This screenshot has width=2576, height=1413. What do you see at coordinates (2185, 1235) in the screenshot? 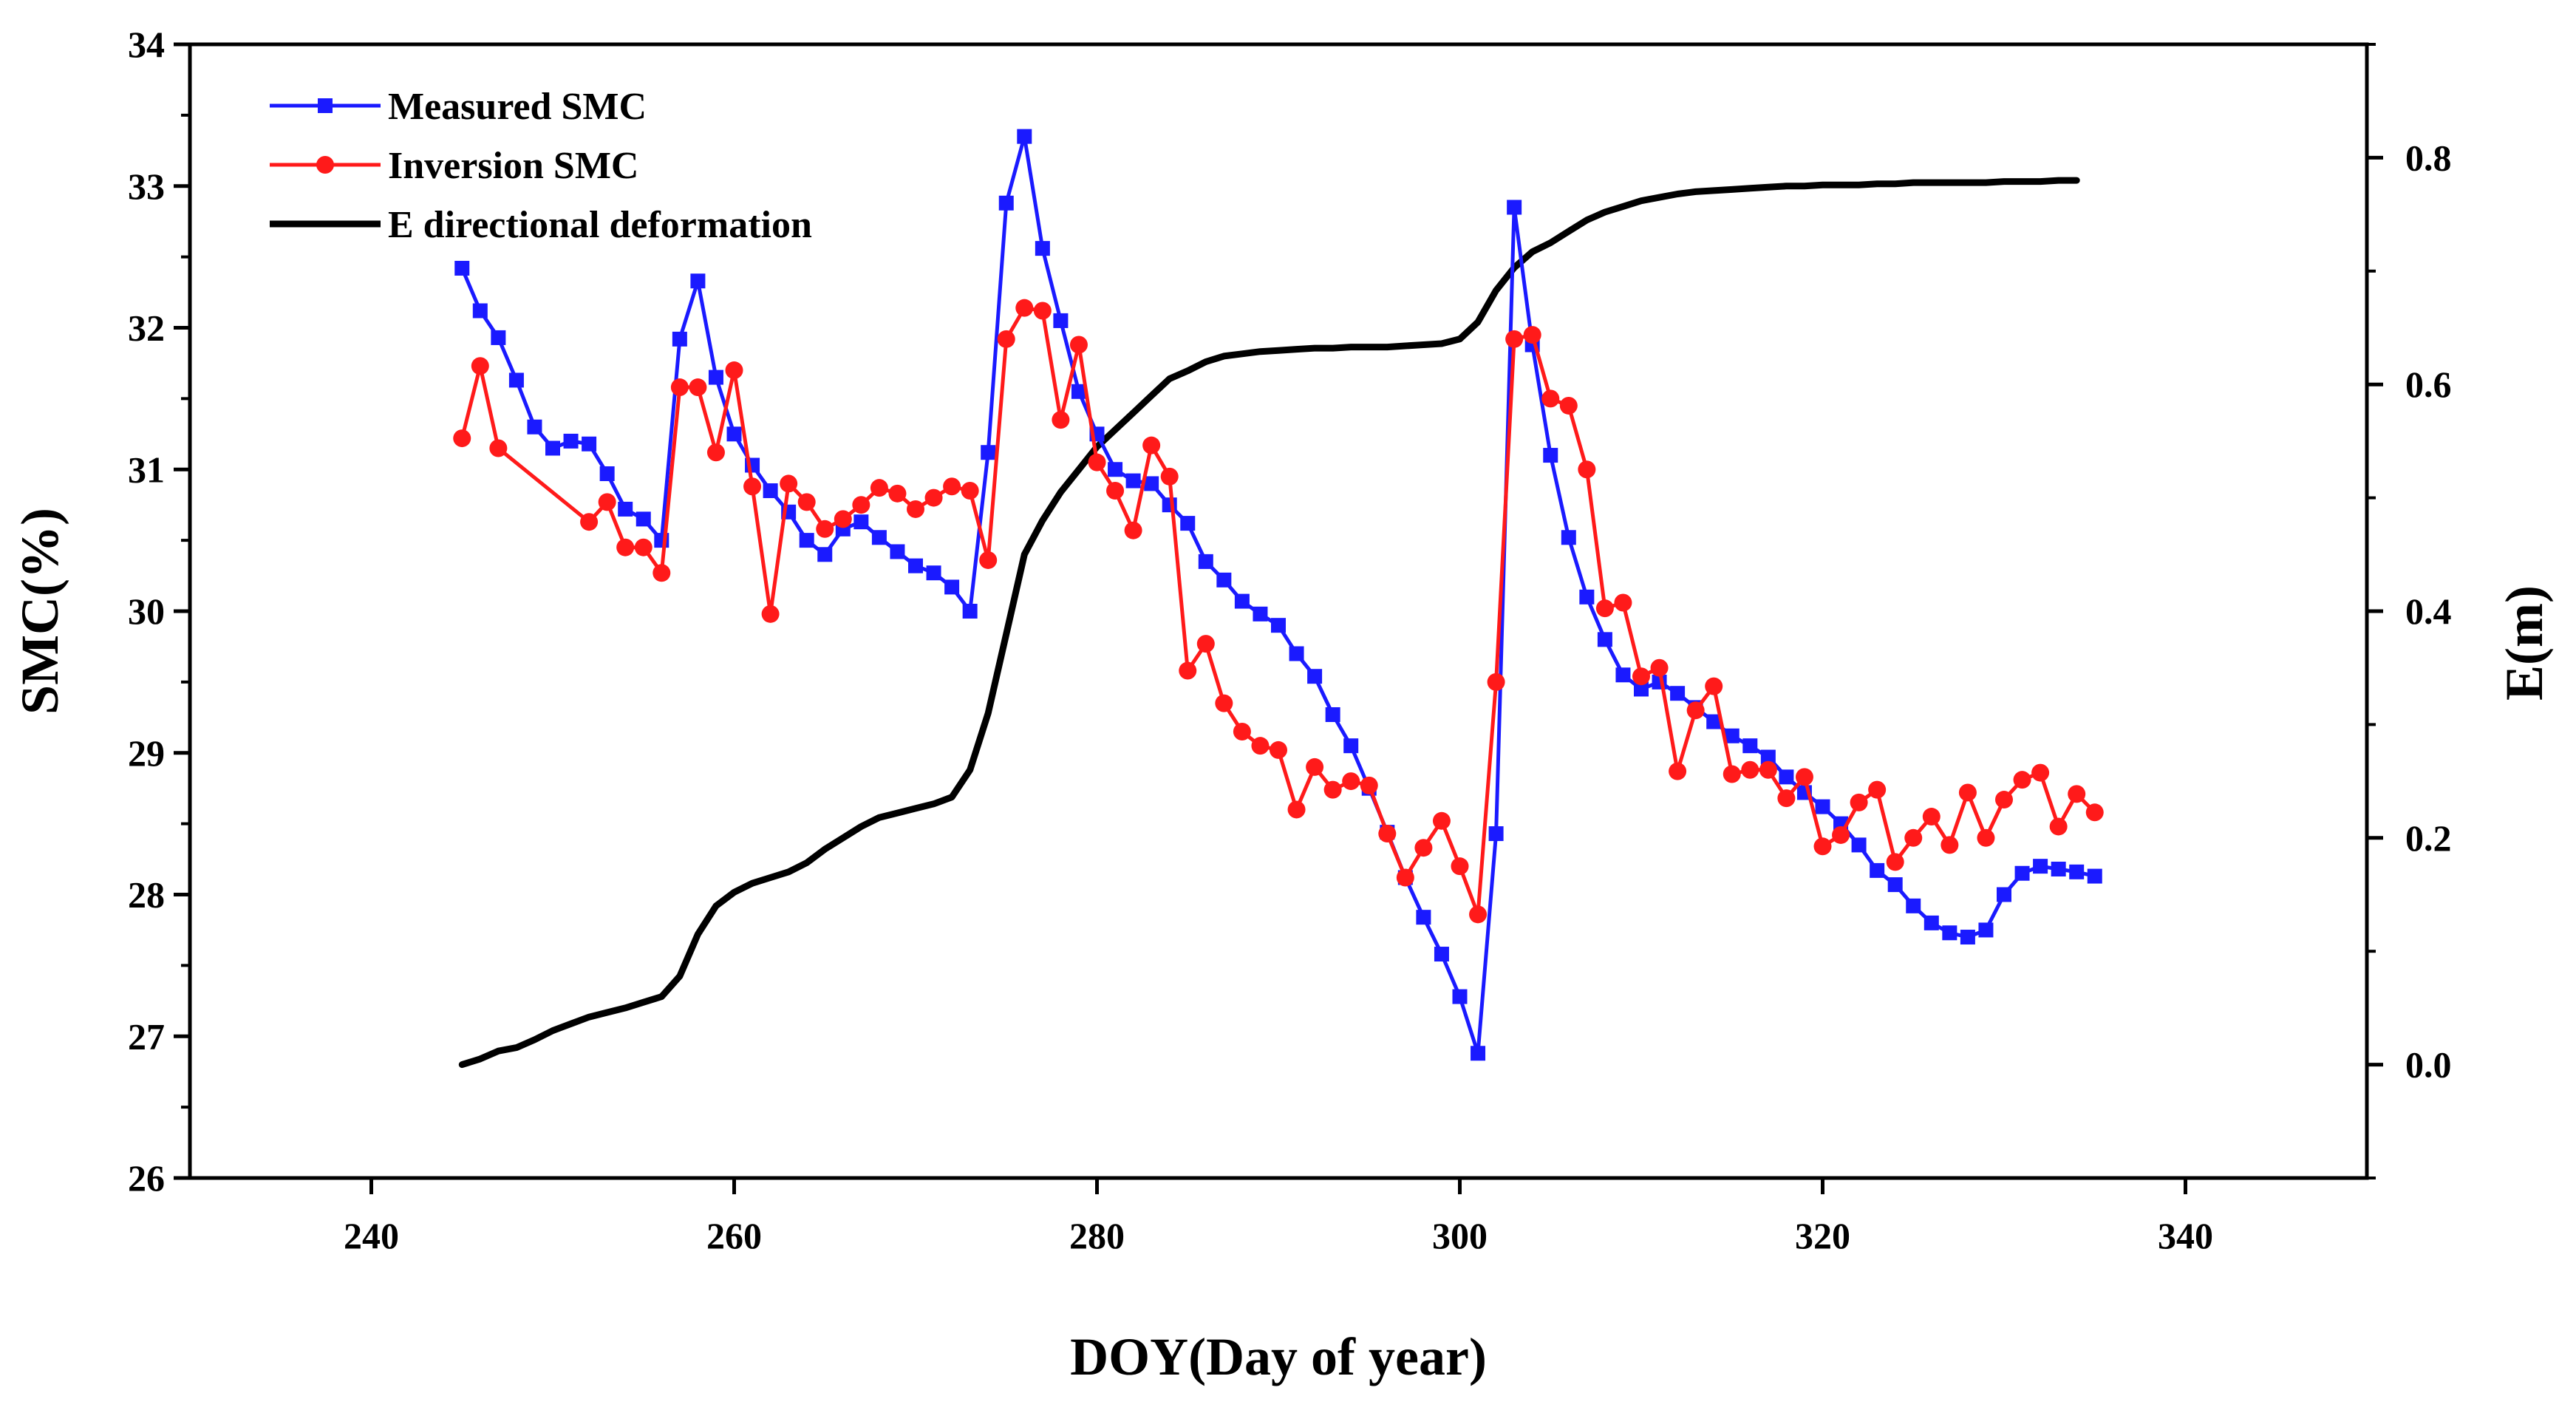
I see `x-tick-label: 340` at bounding box center [2185, 1235].